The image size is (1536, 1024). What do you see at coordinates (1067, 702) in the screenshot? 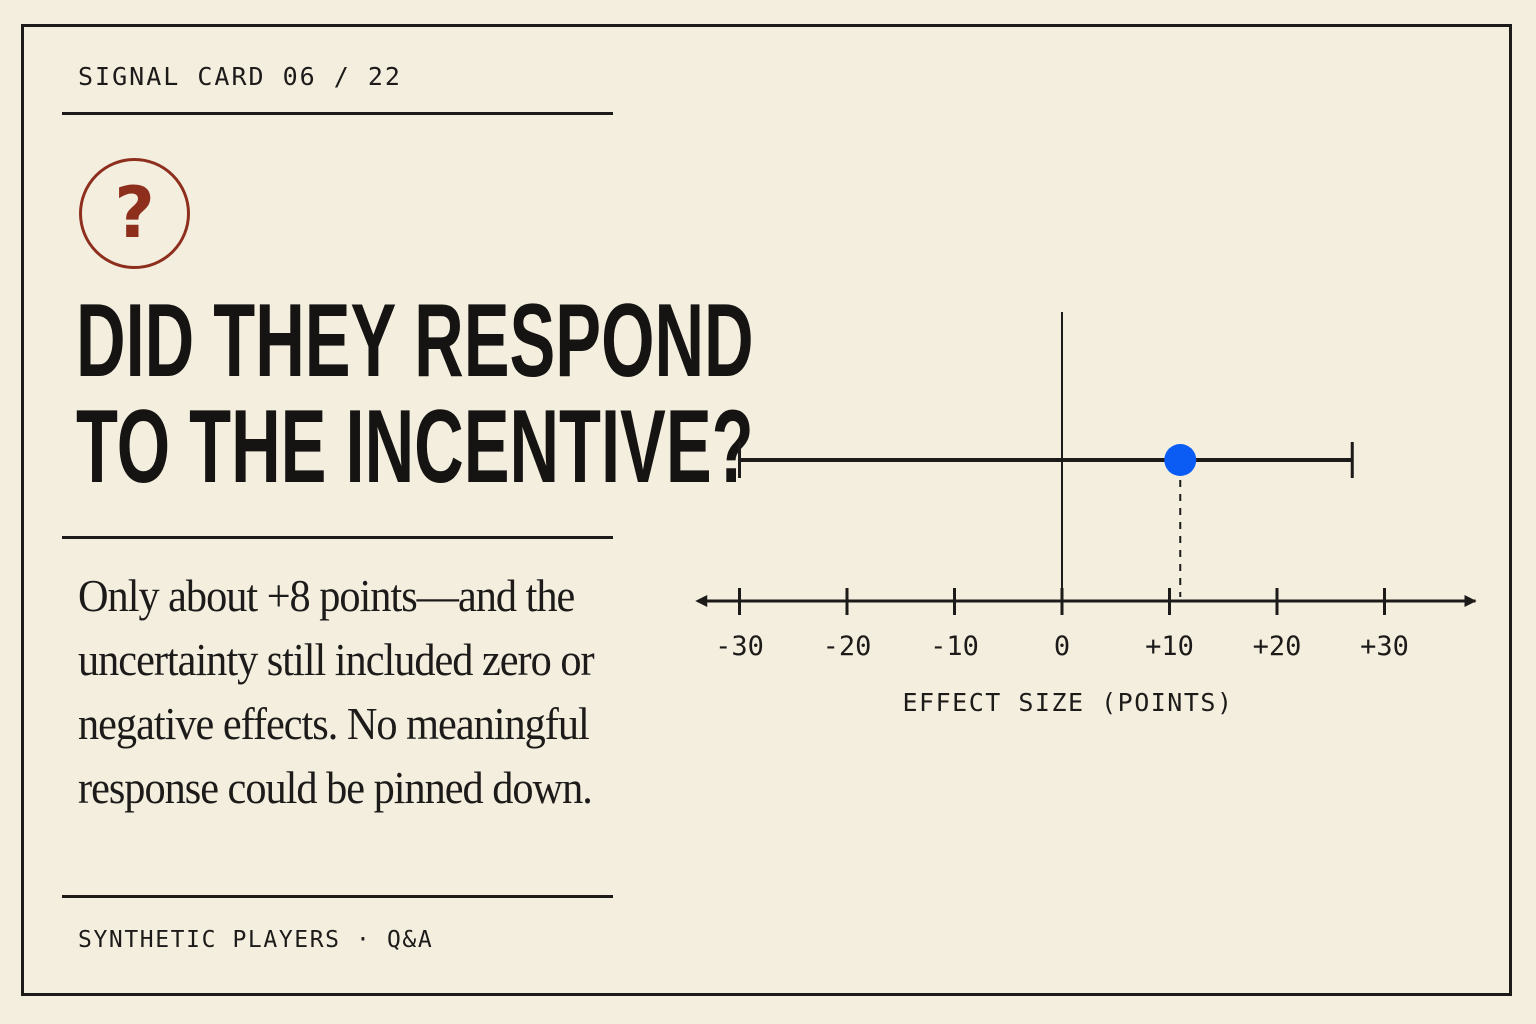
I see `x-axis-title: EFFECT SIZE (POINTS)` at bounding box center [1067, 702].